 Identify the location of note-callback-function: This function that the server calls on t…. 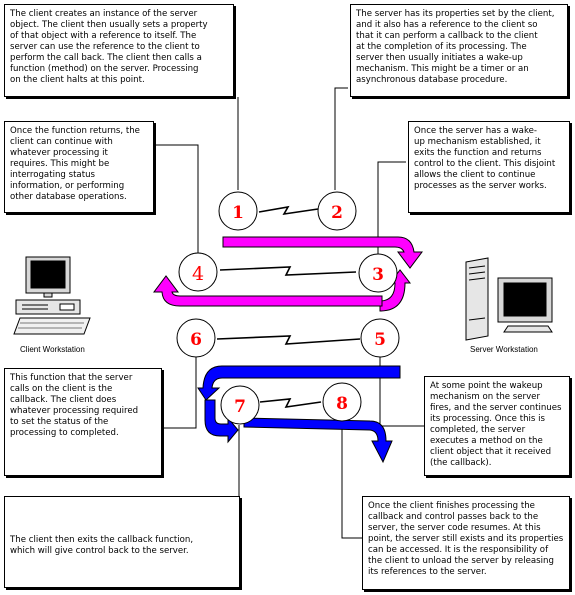
(83, 422).